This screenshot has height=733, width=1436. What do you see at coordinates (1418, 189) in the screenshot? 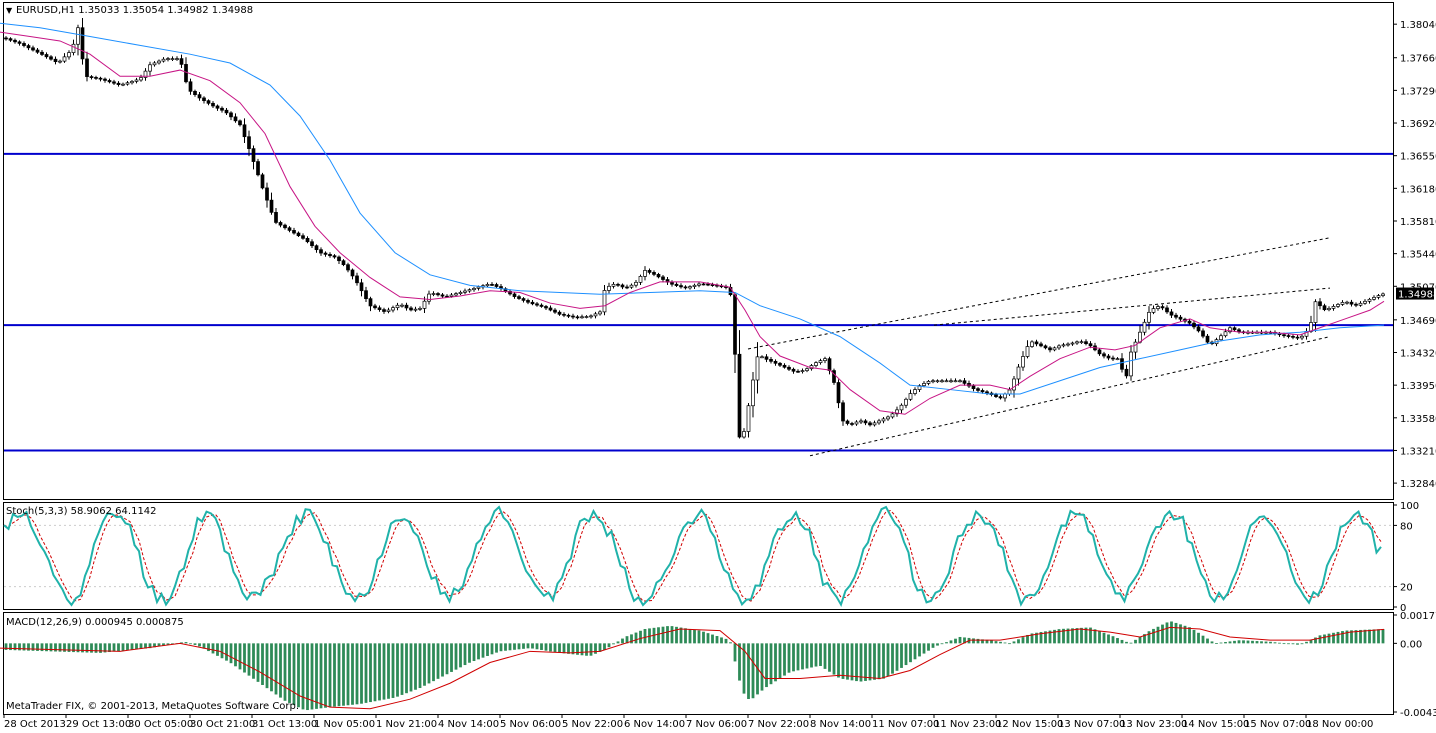
I see `price-y-tick-label: 1.36180` at bounding box center [1418, 189].